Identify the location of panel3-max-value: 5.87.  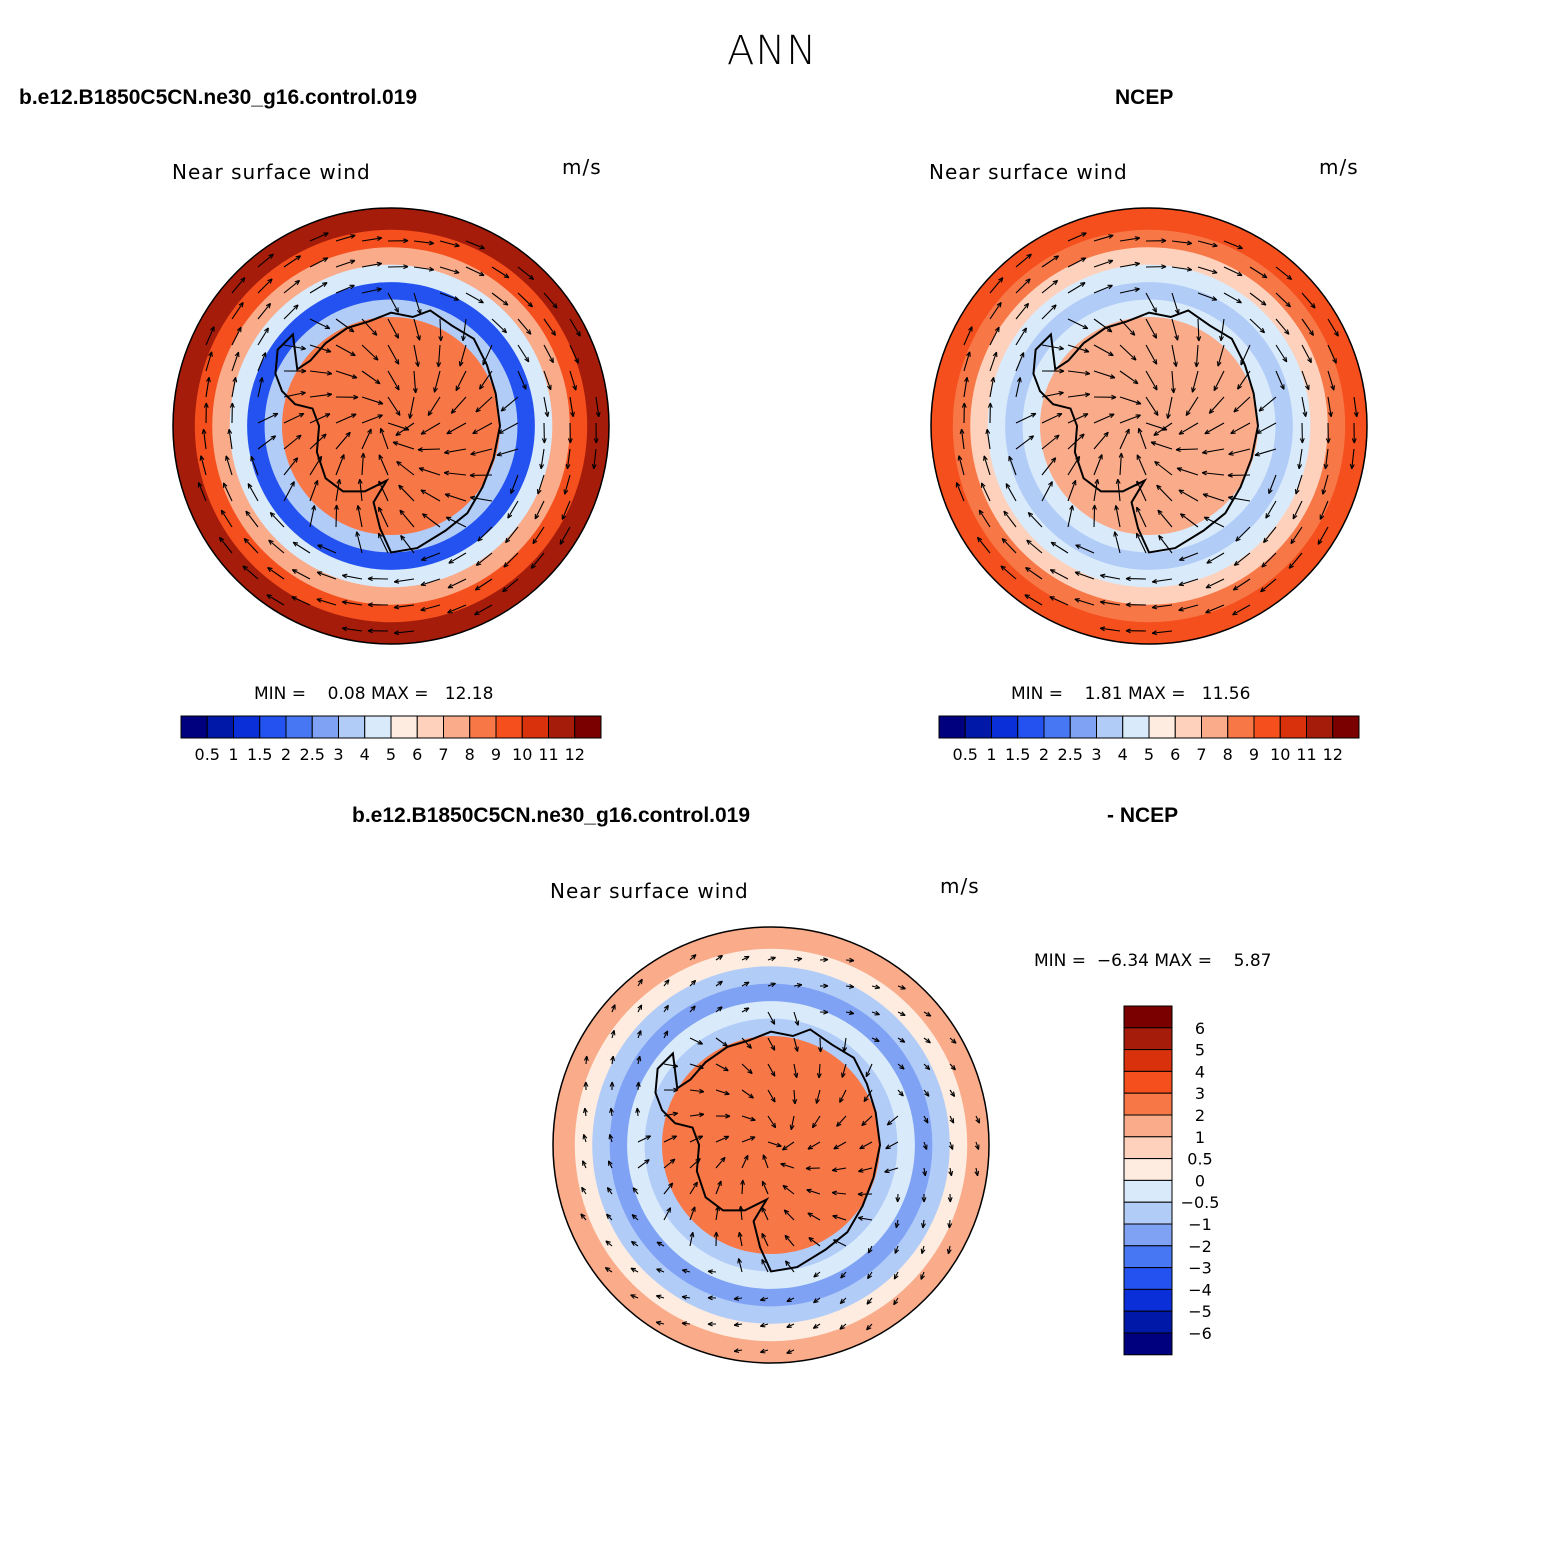
(1252, 961).